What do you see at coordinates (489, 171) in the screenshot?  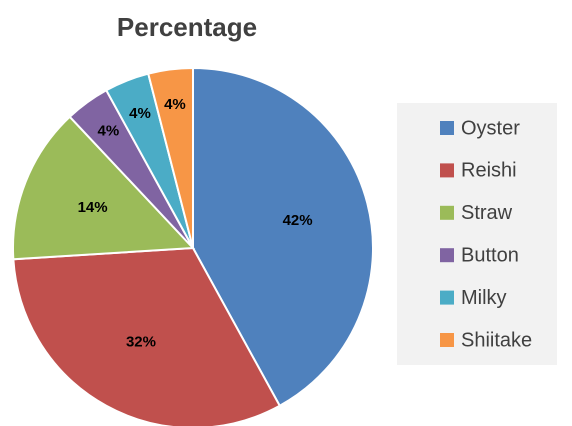 I see `legend-label: Reishi` at bounding box center [489, 171].